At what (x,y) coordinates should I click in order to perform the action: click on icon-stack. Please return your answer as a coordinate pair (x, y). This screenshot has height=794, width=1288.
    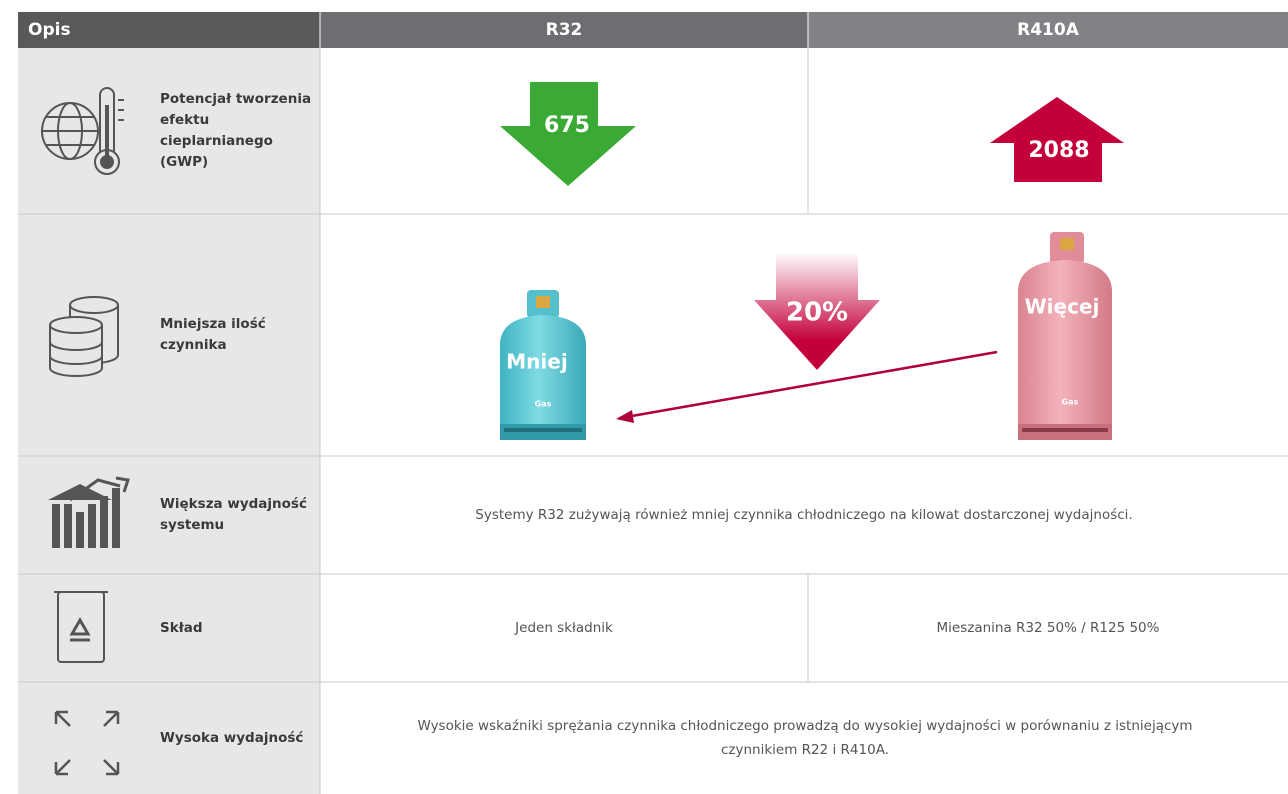
    Looking at the image, I should click on (84, 336).